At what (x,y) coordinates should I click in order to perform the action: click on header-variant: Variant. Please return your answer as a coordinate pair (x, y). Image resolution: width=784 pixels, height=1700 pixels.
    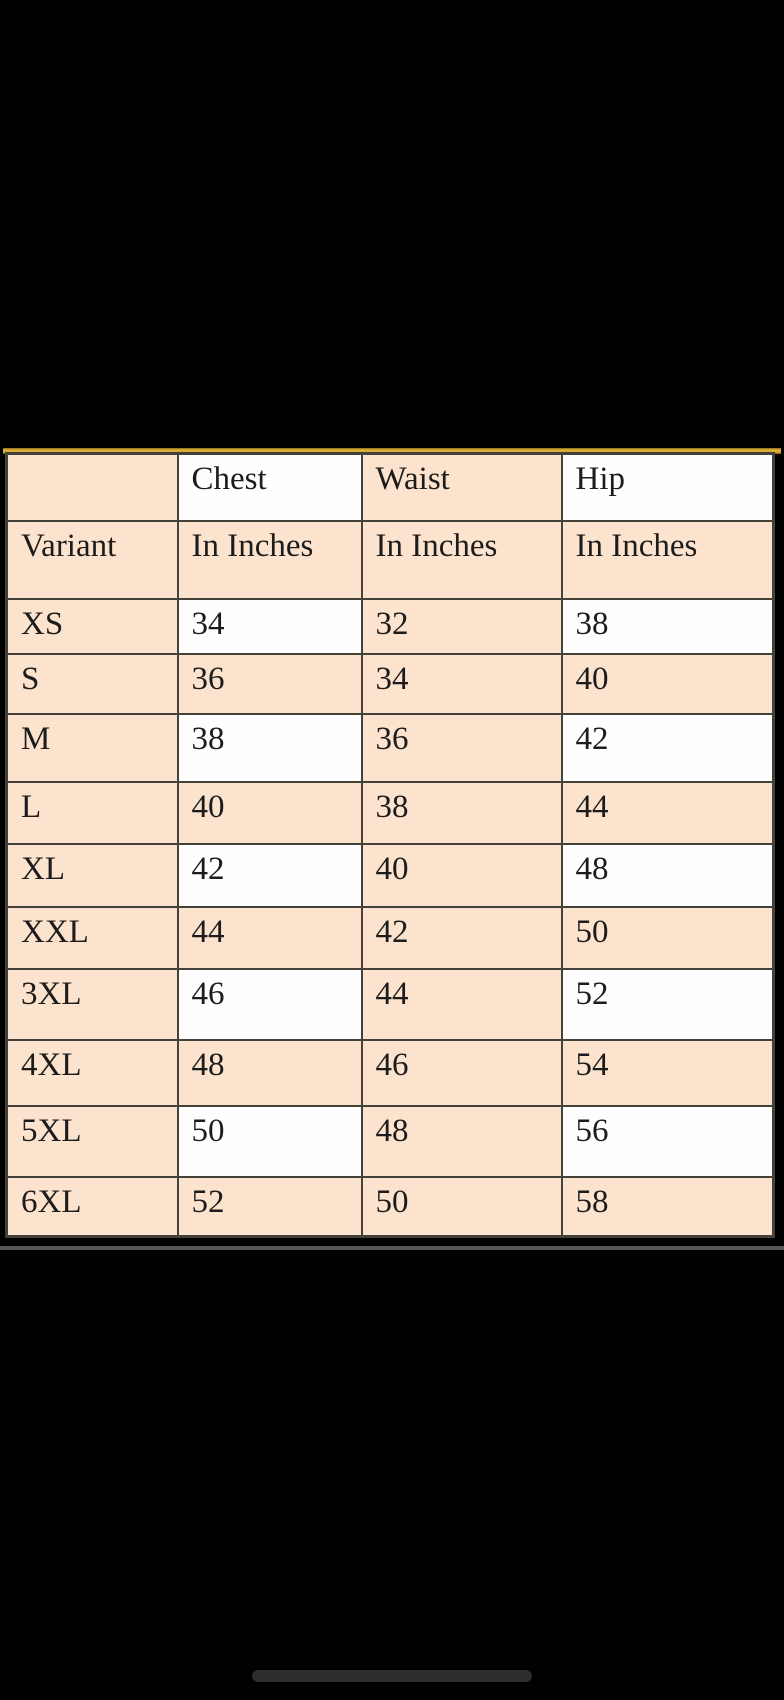
    Looking at the image, I should click on (92, 559).